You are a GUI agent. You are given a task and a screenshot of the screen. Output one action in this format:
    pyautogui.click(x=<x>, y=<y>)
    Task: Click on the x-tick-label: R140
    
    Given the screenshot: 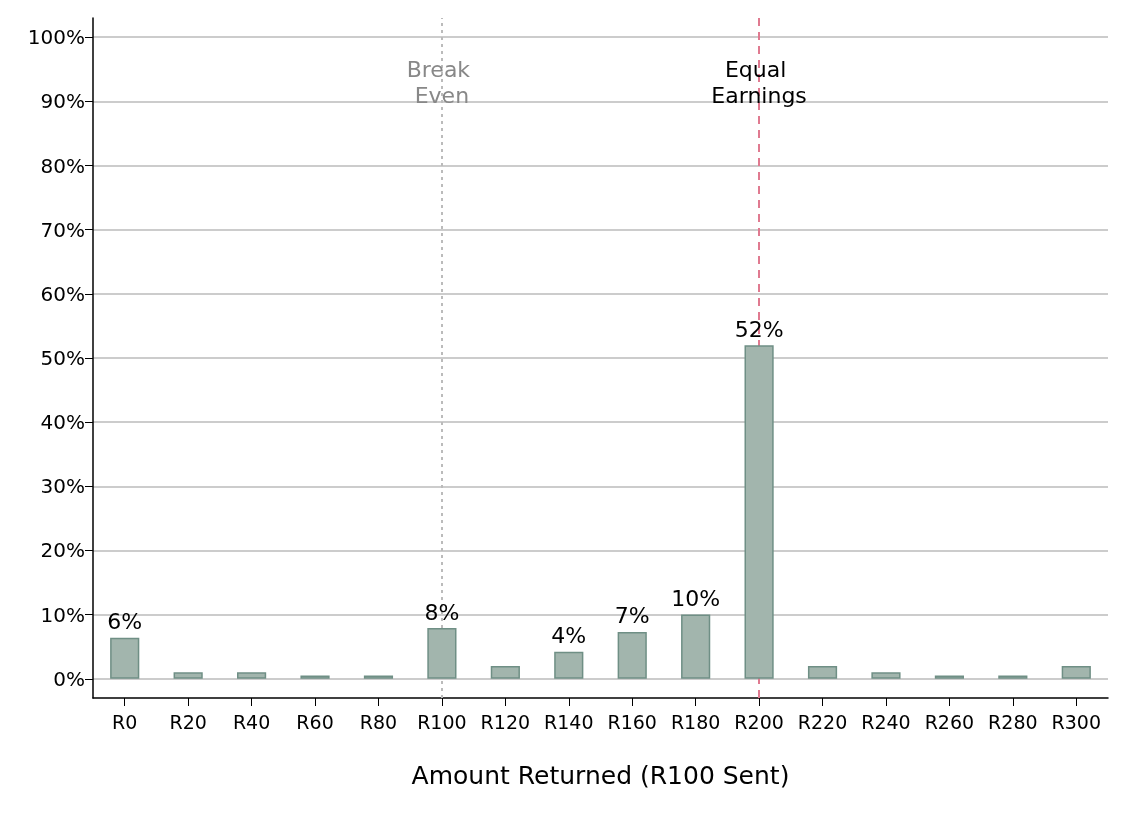 What is the action you would take?
    pyautogui.click(x=569, y=721)
    